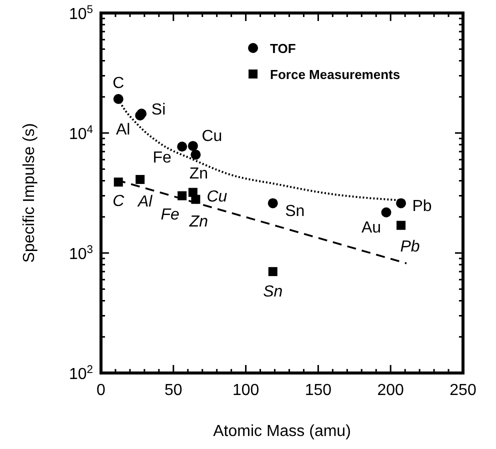  What do you see at coordinates (173, 390) in the screenshot?
I see `x-tick-label: 50` at bounding box center [173, 390].